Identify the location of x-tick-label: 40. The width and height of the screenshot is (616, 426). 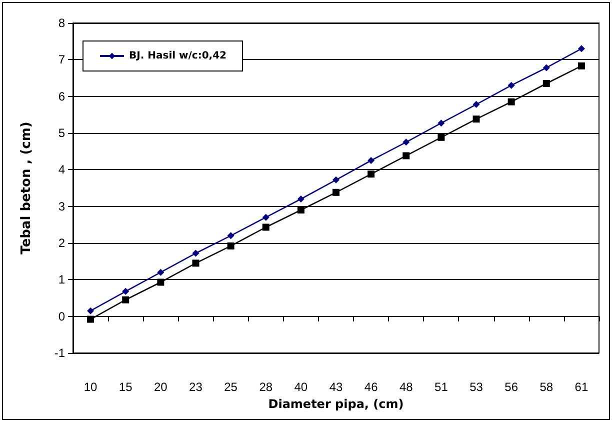
(301, 387).